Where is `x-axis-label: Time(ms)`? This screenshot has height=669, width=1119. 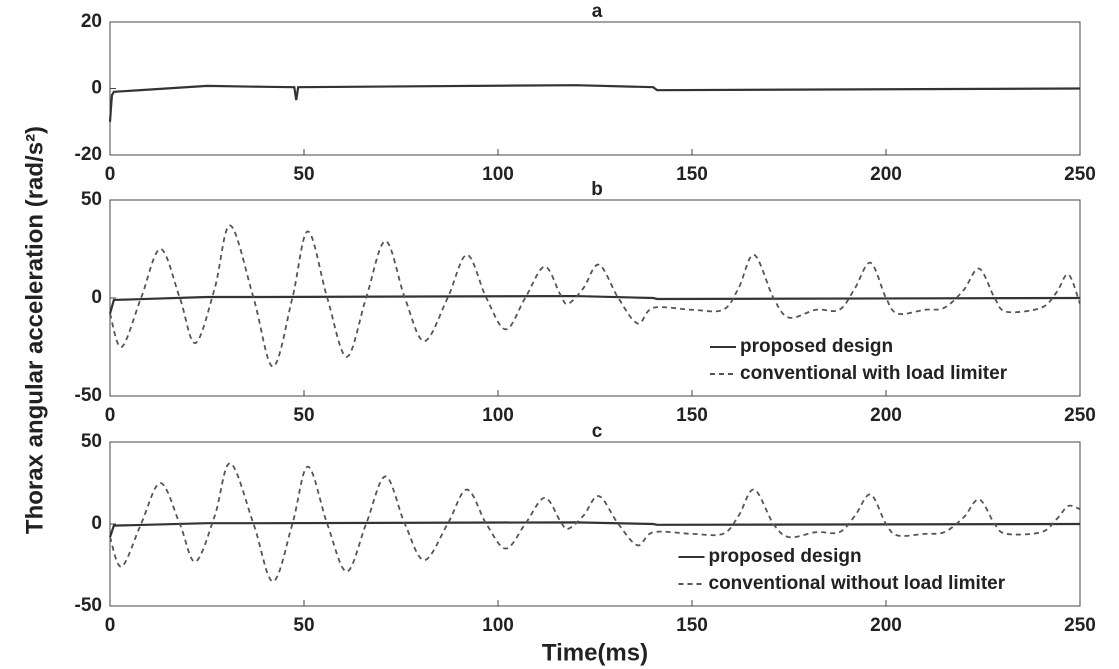
x-axis-label: Time(ms) is located at coordinates (595, 652).